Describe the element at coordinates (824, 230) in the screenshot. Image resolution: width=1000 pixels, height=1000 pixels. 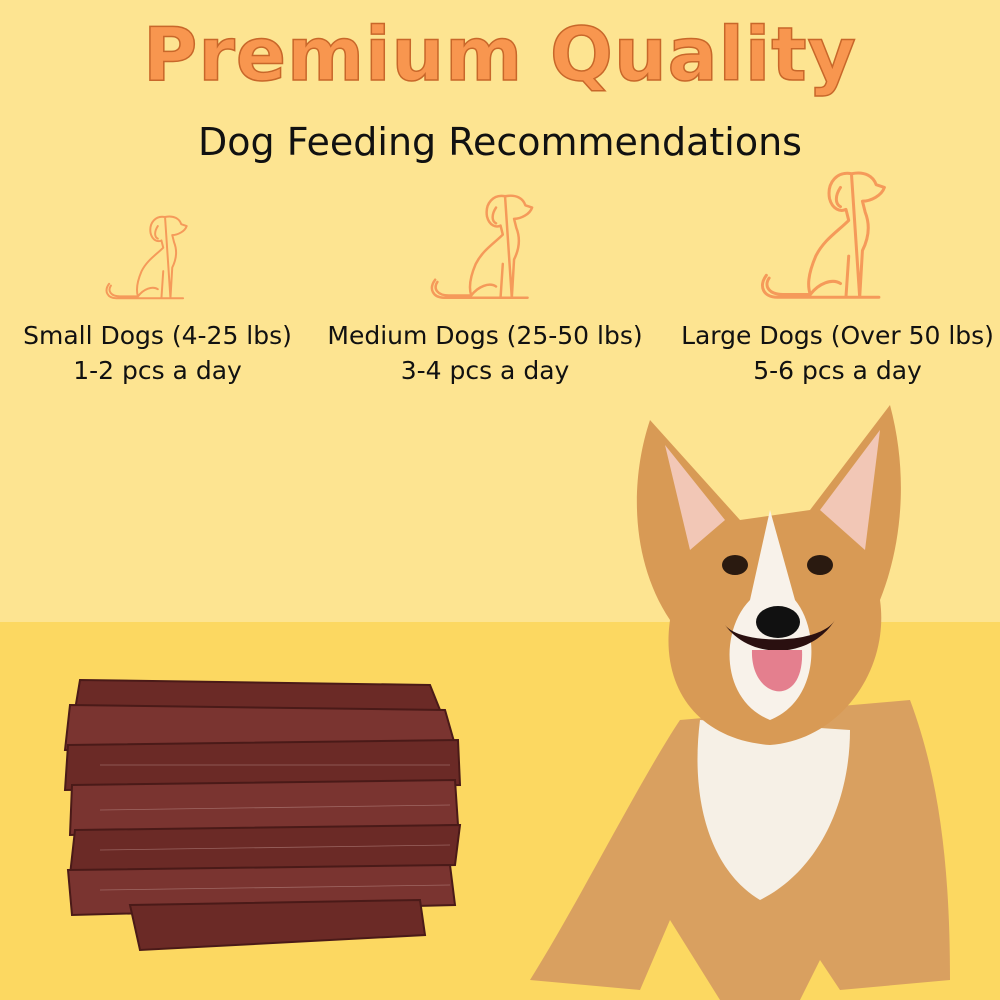
I see `large-dog-icon` at that location.